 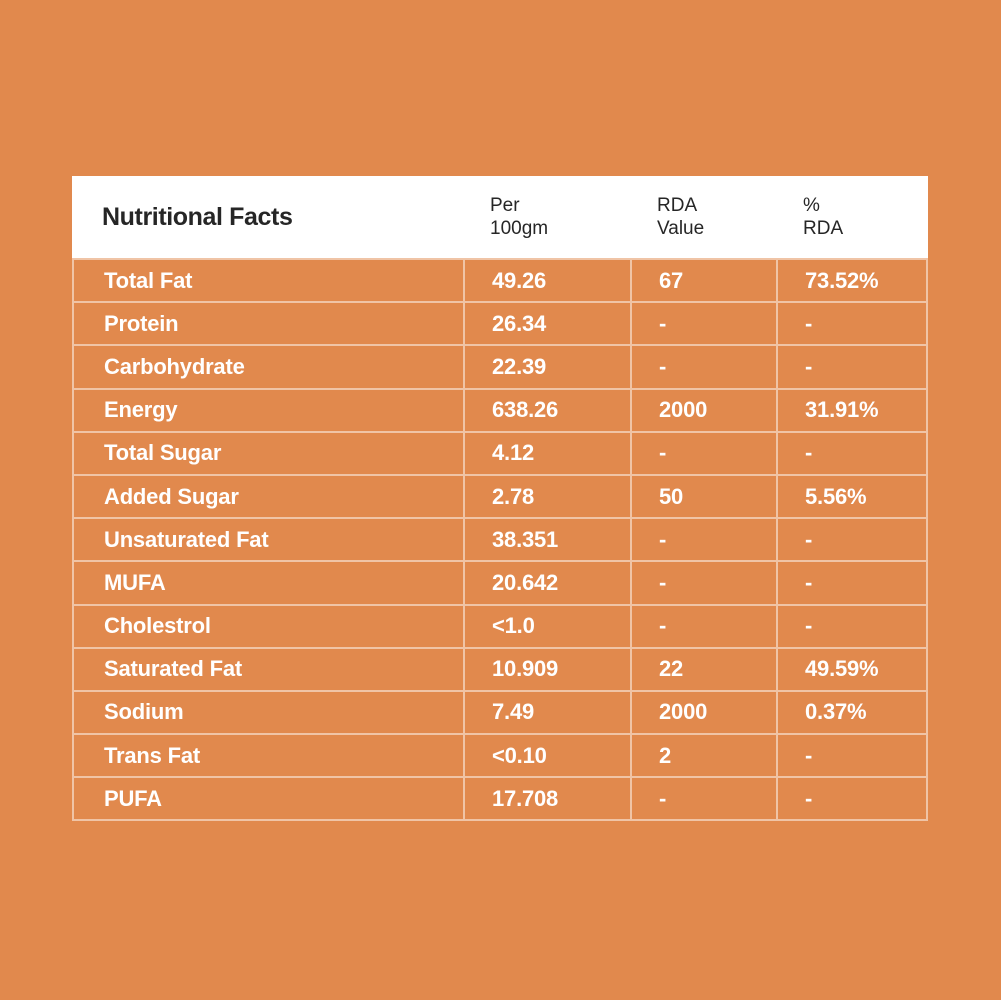 What do you see at coordinates (547, 799) in the screenshot?
I see `per-100gm-value: 17.708` at bounding box center [547, 799].